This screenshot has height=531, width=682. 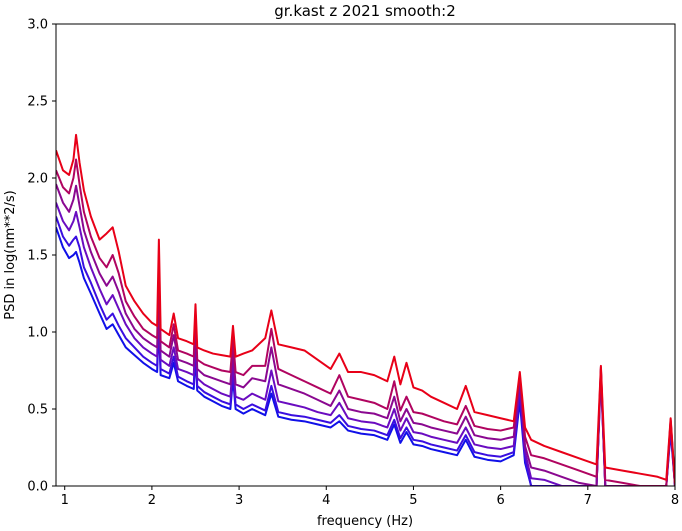 I want to click on y-axis-label: PSD in log(nm**2/s), so click(x=10, y=255).